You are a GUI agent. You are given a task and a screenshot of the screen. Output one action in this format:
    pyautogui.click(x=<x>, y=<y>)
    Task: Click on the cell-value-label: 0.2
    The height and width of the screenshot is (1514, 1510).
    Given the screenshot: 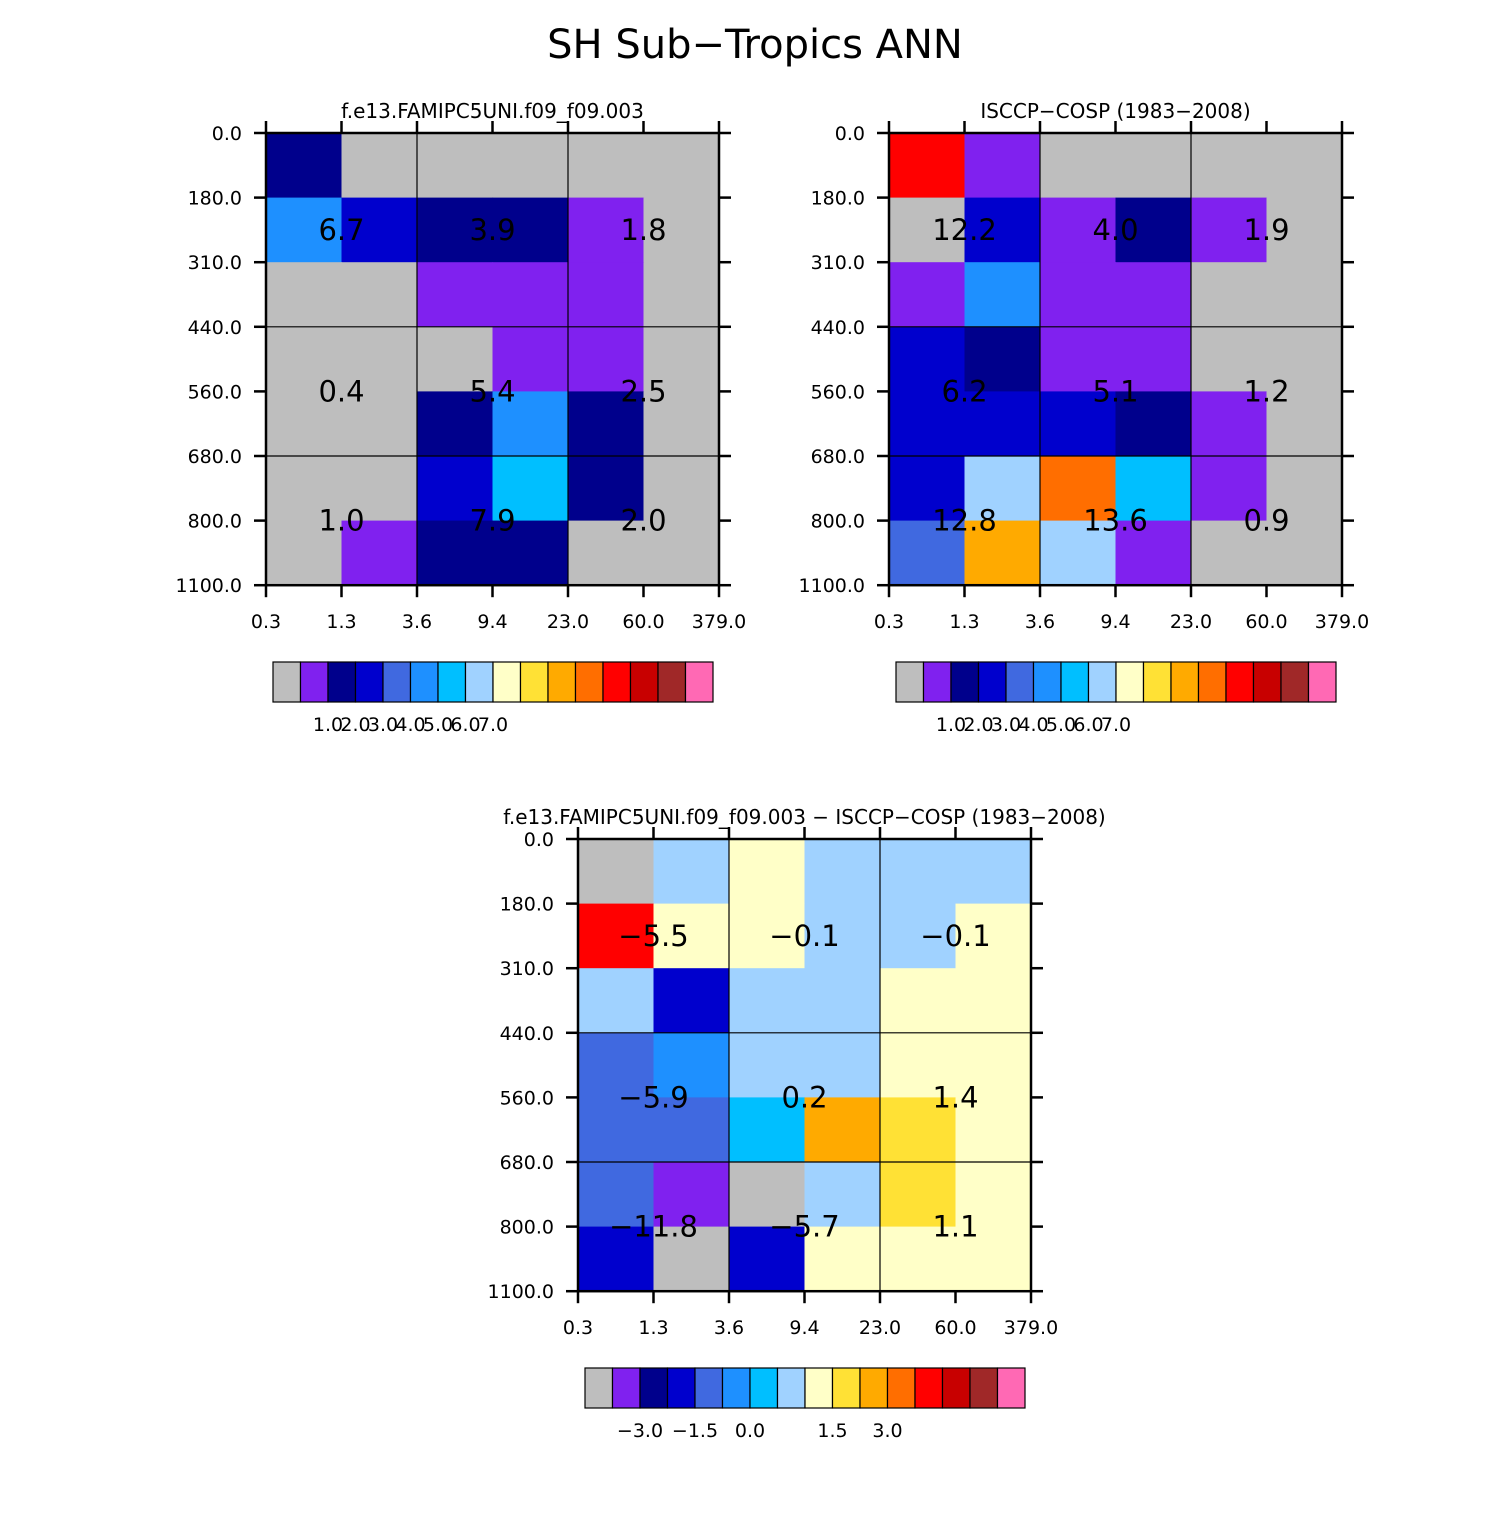 What is the action you would take?
    pyautogui.click(x=804, y=1097)
    